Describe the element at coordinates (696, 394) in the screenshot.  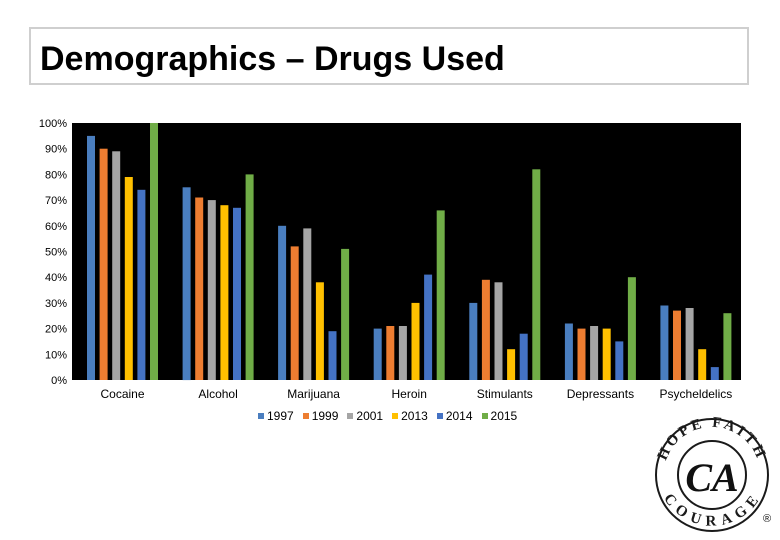
I see `x-category-label: Psycheldelics` at that location.